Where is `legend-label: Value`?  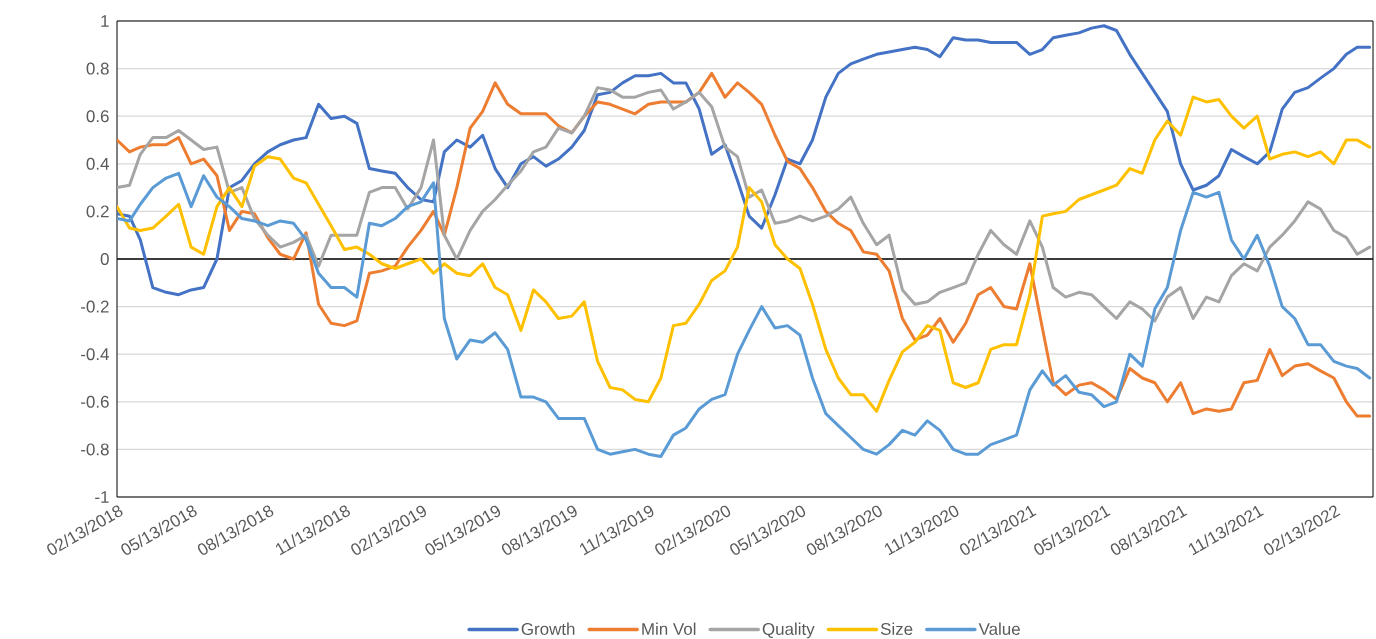 legend-label: Value is located at coordinates (999, 629).